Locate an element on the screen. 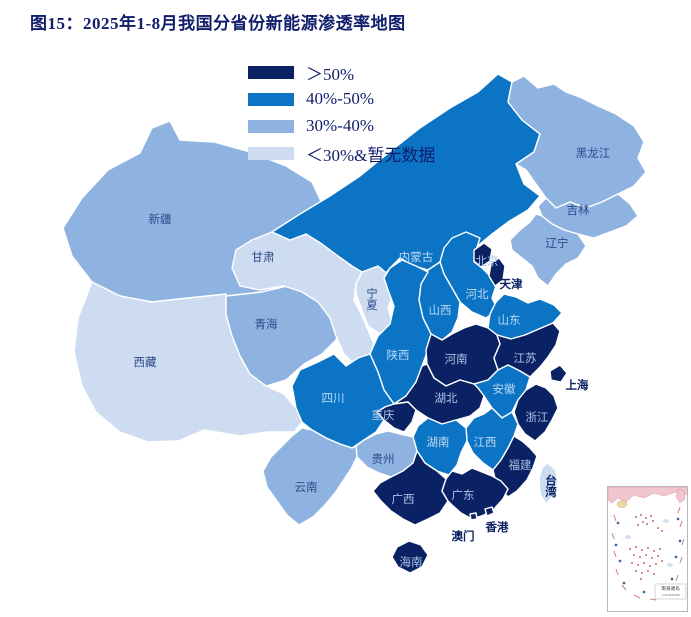 Image resolution: width=691 pixels, height=617 pixels. province-label-beijing: 北京 is located at coordinates (487, 261).